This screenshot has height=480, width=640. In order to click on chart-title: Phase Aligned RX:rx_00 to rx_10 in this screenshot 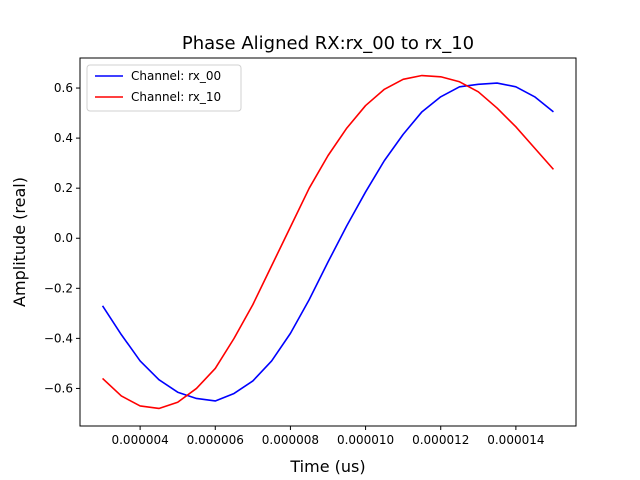, I will do `click(328, 43)`.